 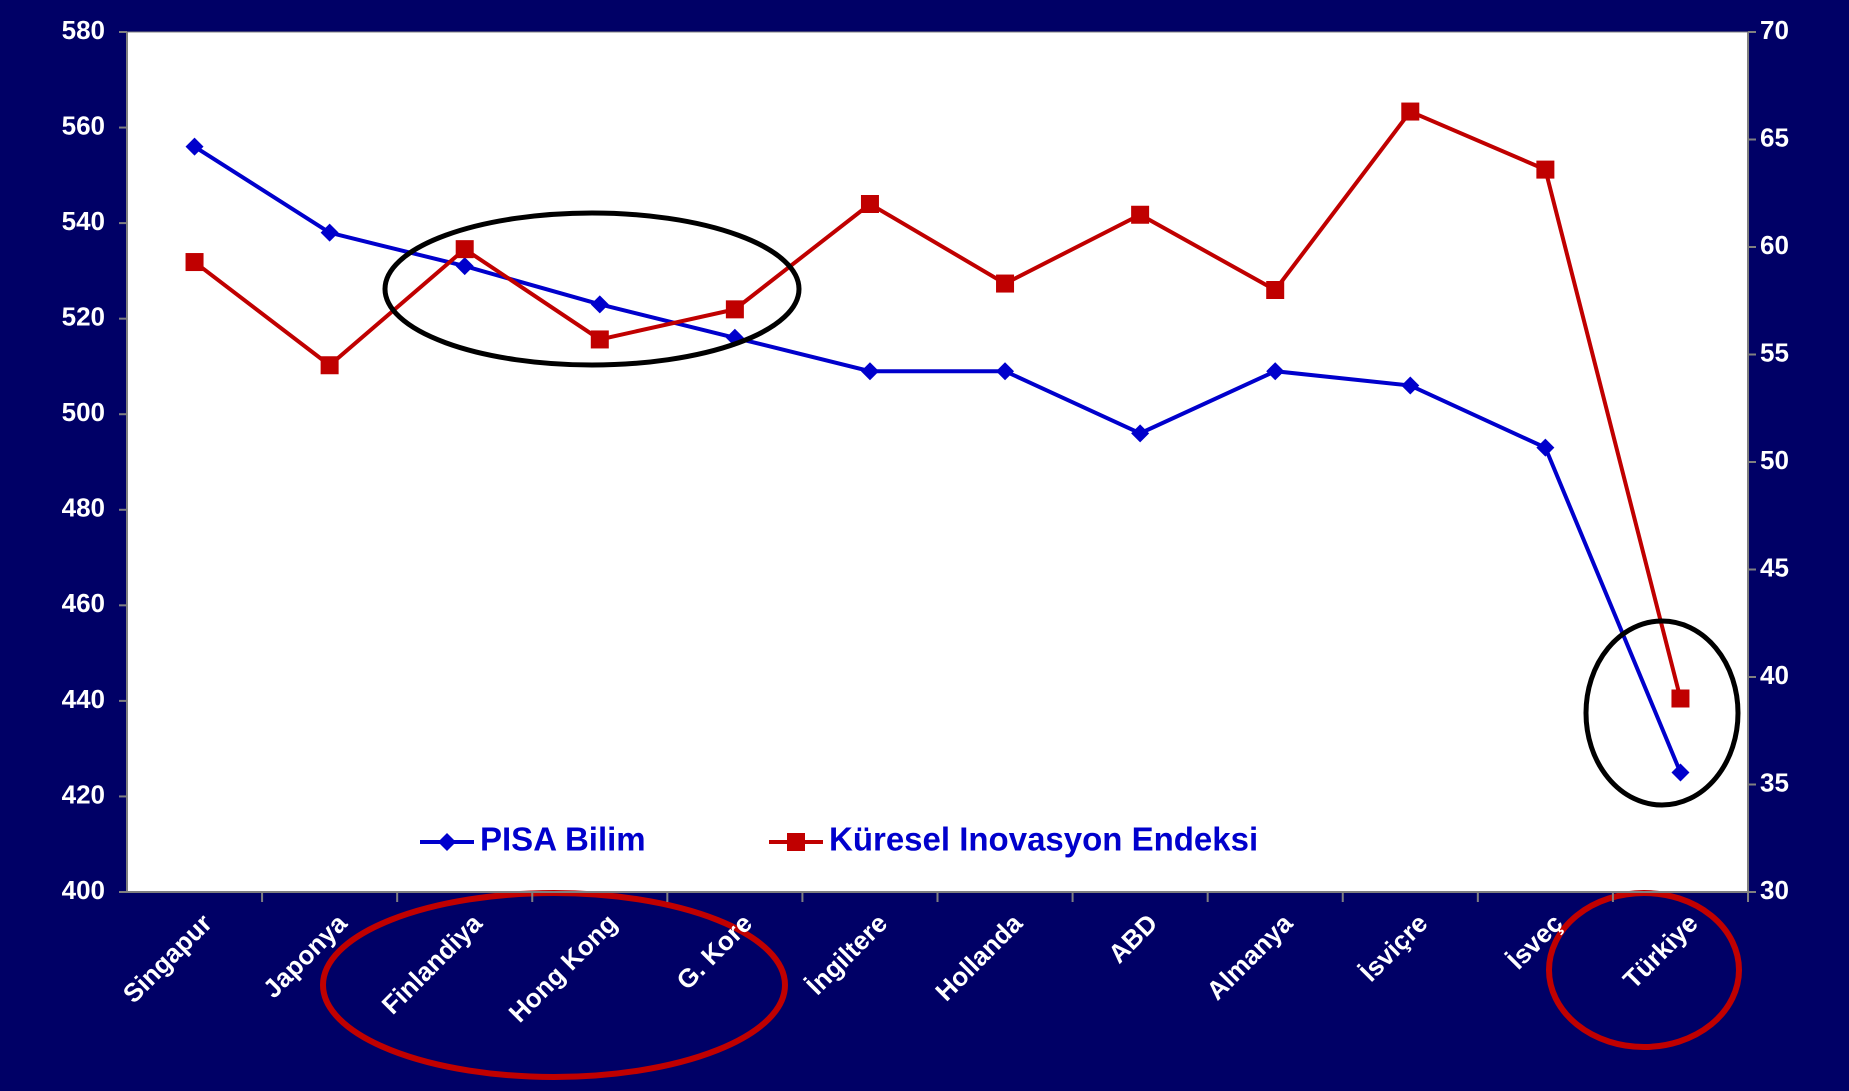 I want to click on y2-tick-label: 30, so click(x=1774, y=890).